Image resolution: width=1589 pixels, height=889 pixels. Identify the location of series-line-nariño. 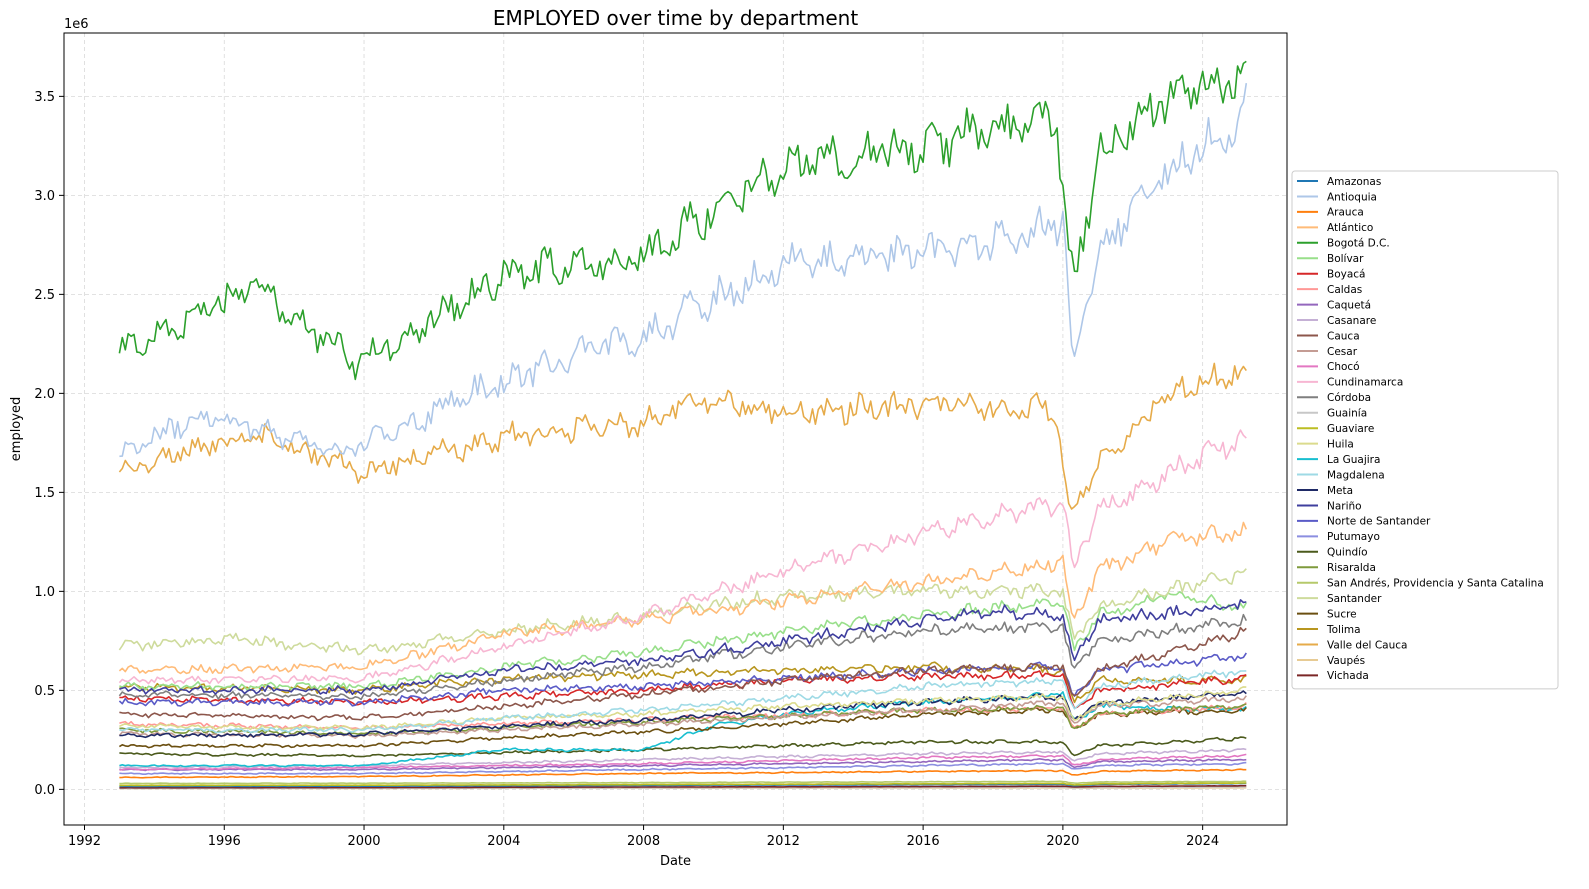
(683, 647).